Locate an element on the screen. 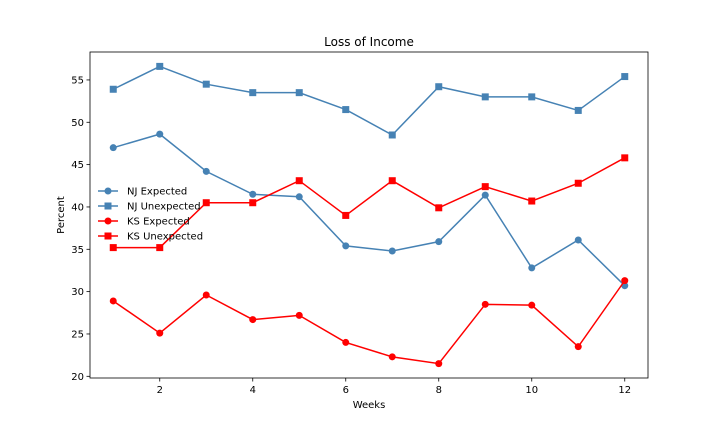 The width and height of the screenshot is (720, 436). y-tick-label: 40 is located at coordinates (77, 207).